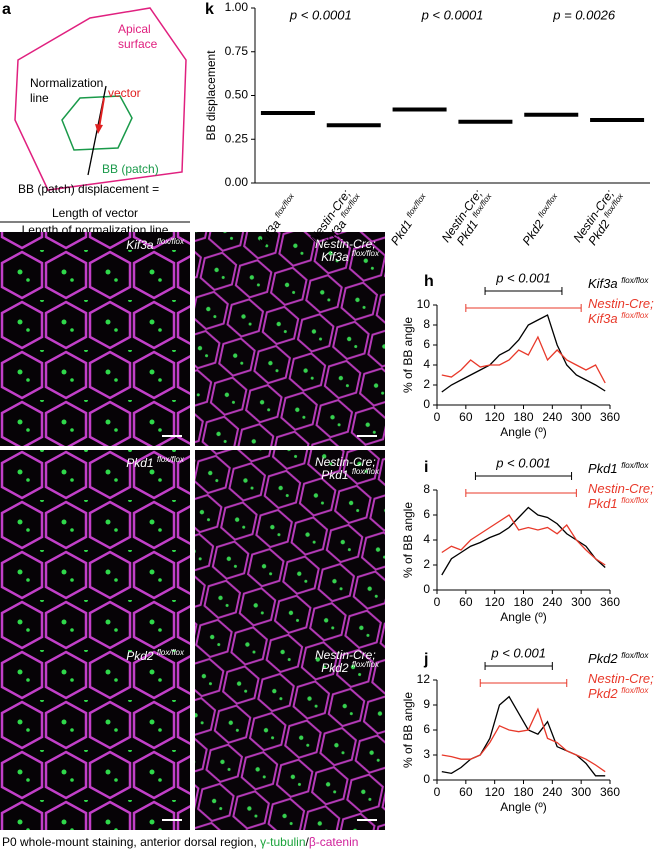 The width and height of the screenshot is (657, 853). What do you see at coordinates (622, 686) in the screenshot?
I see `legend-label: Nestin-Cre; Pkd2 flox/flox` at bounding box center [622, 686].